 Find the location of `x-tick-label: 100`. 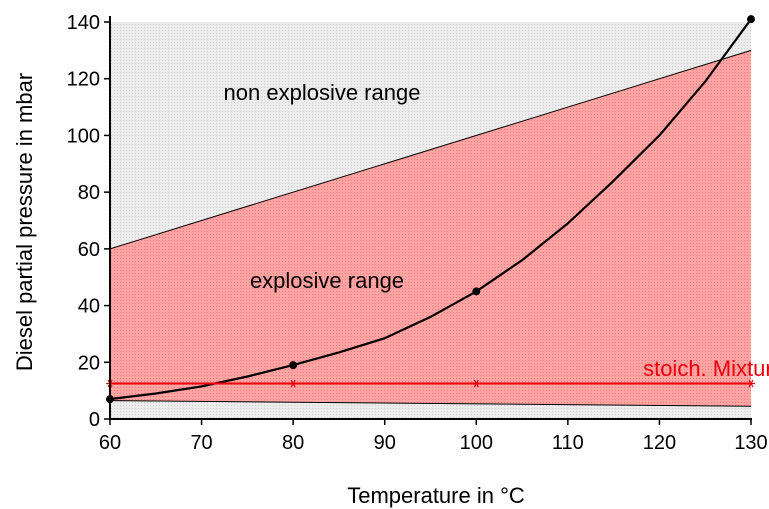

x-tick-label: 100 is located at coordinates (476, 443).